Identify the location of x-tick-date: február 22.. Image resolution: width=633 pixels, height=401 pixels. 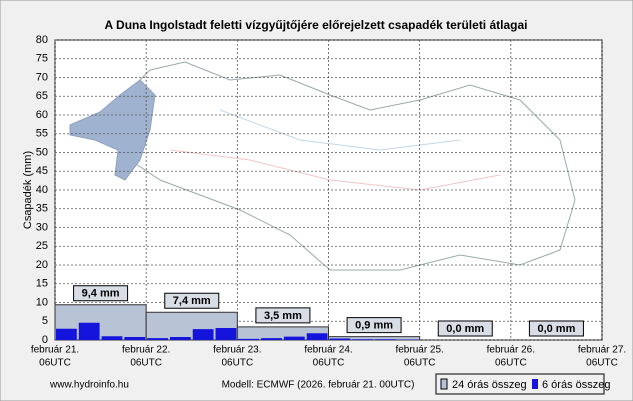
(146, 350).